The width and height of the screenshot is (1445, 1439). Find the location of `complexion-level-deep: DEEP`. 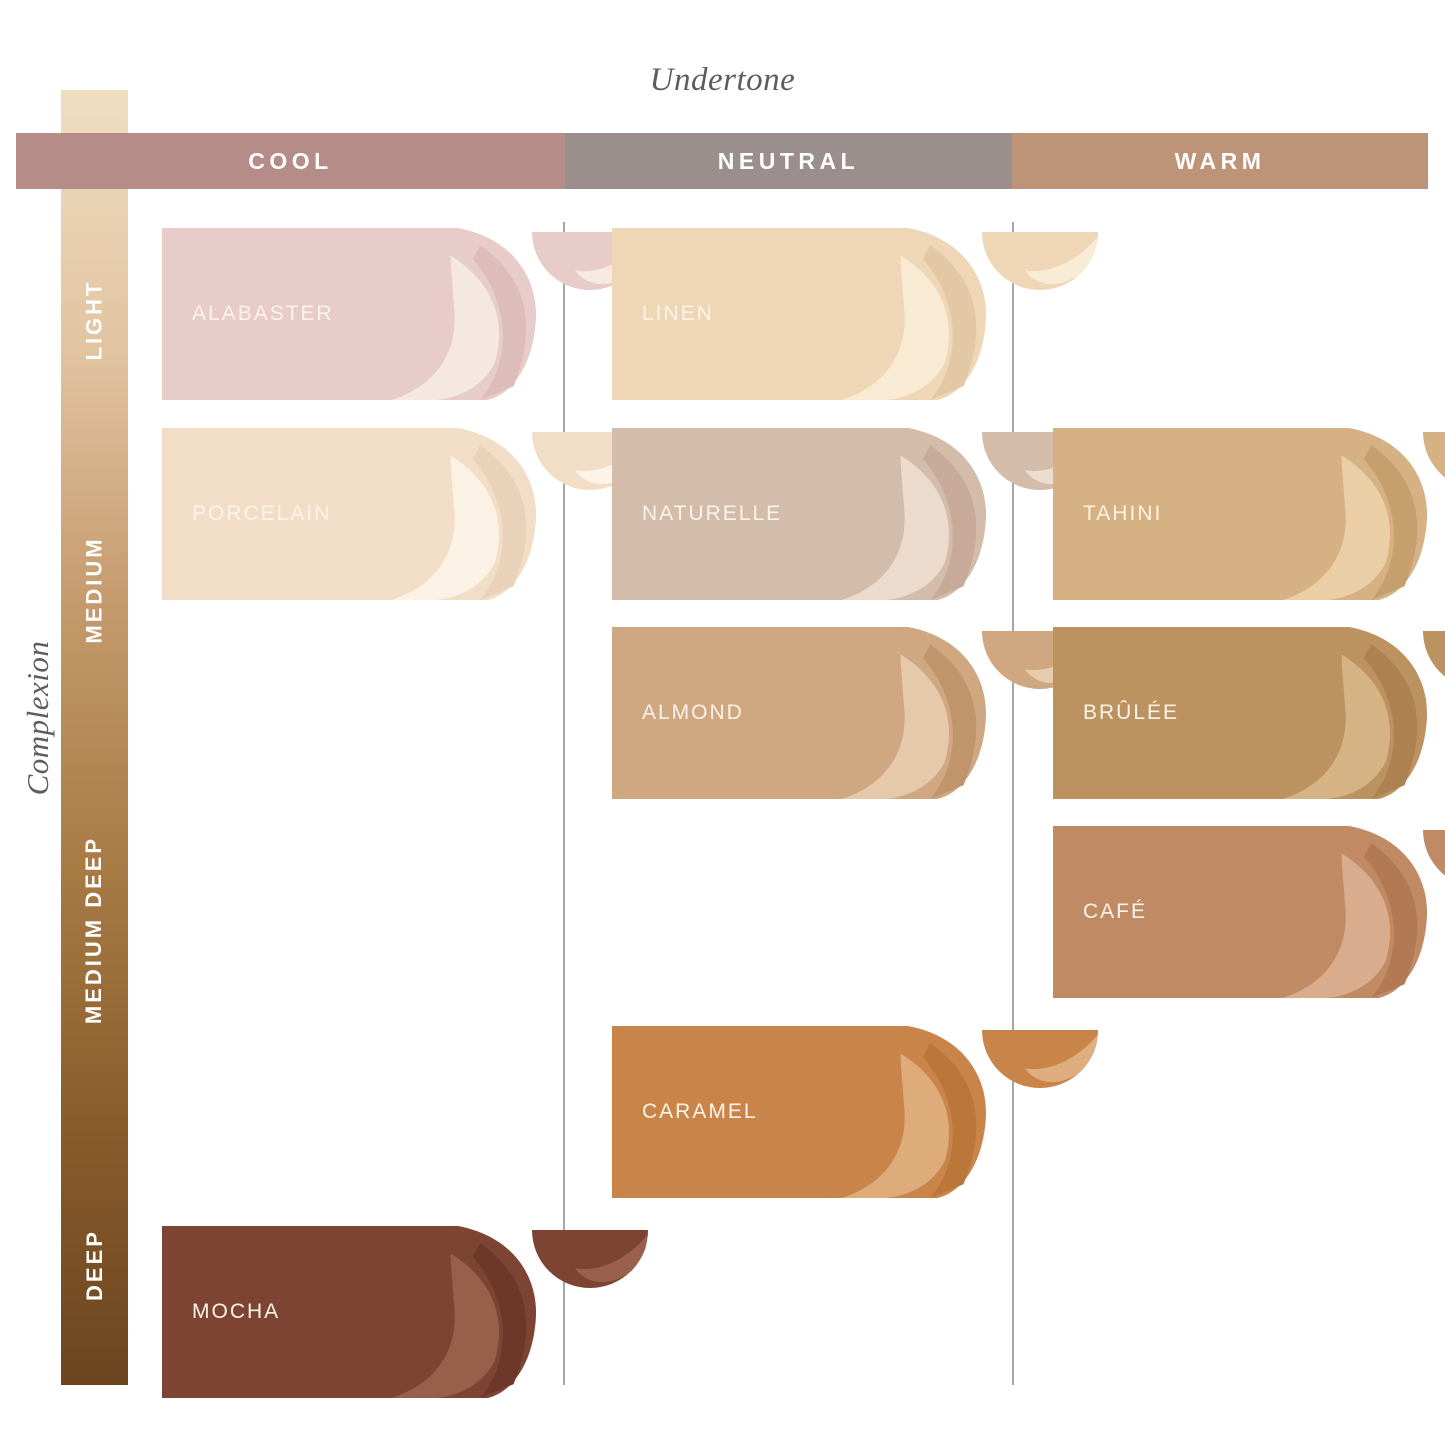

complexion-level-deep: DEEP is located at coordinates (94, 1265).